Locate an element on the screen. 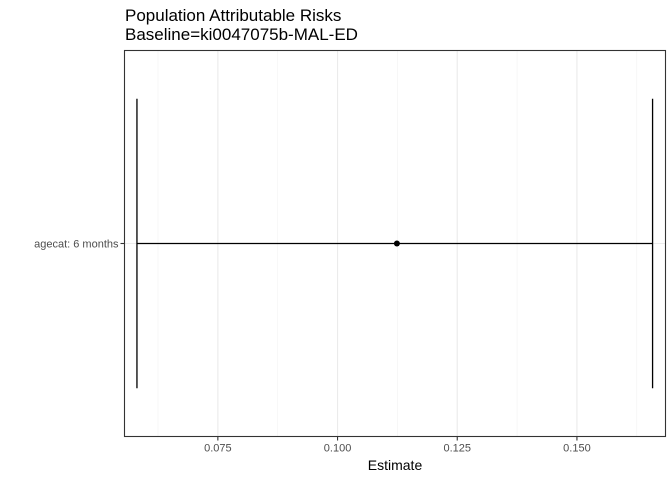 The image size is (672, 480). chart-subtitle: Baseline=ki0047075b-MAL-ED is located at coordinates (241, 34).